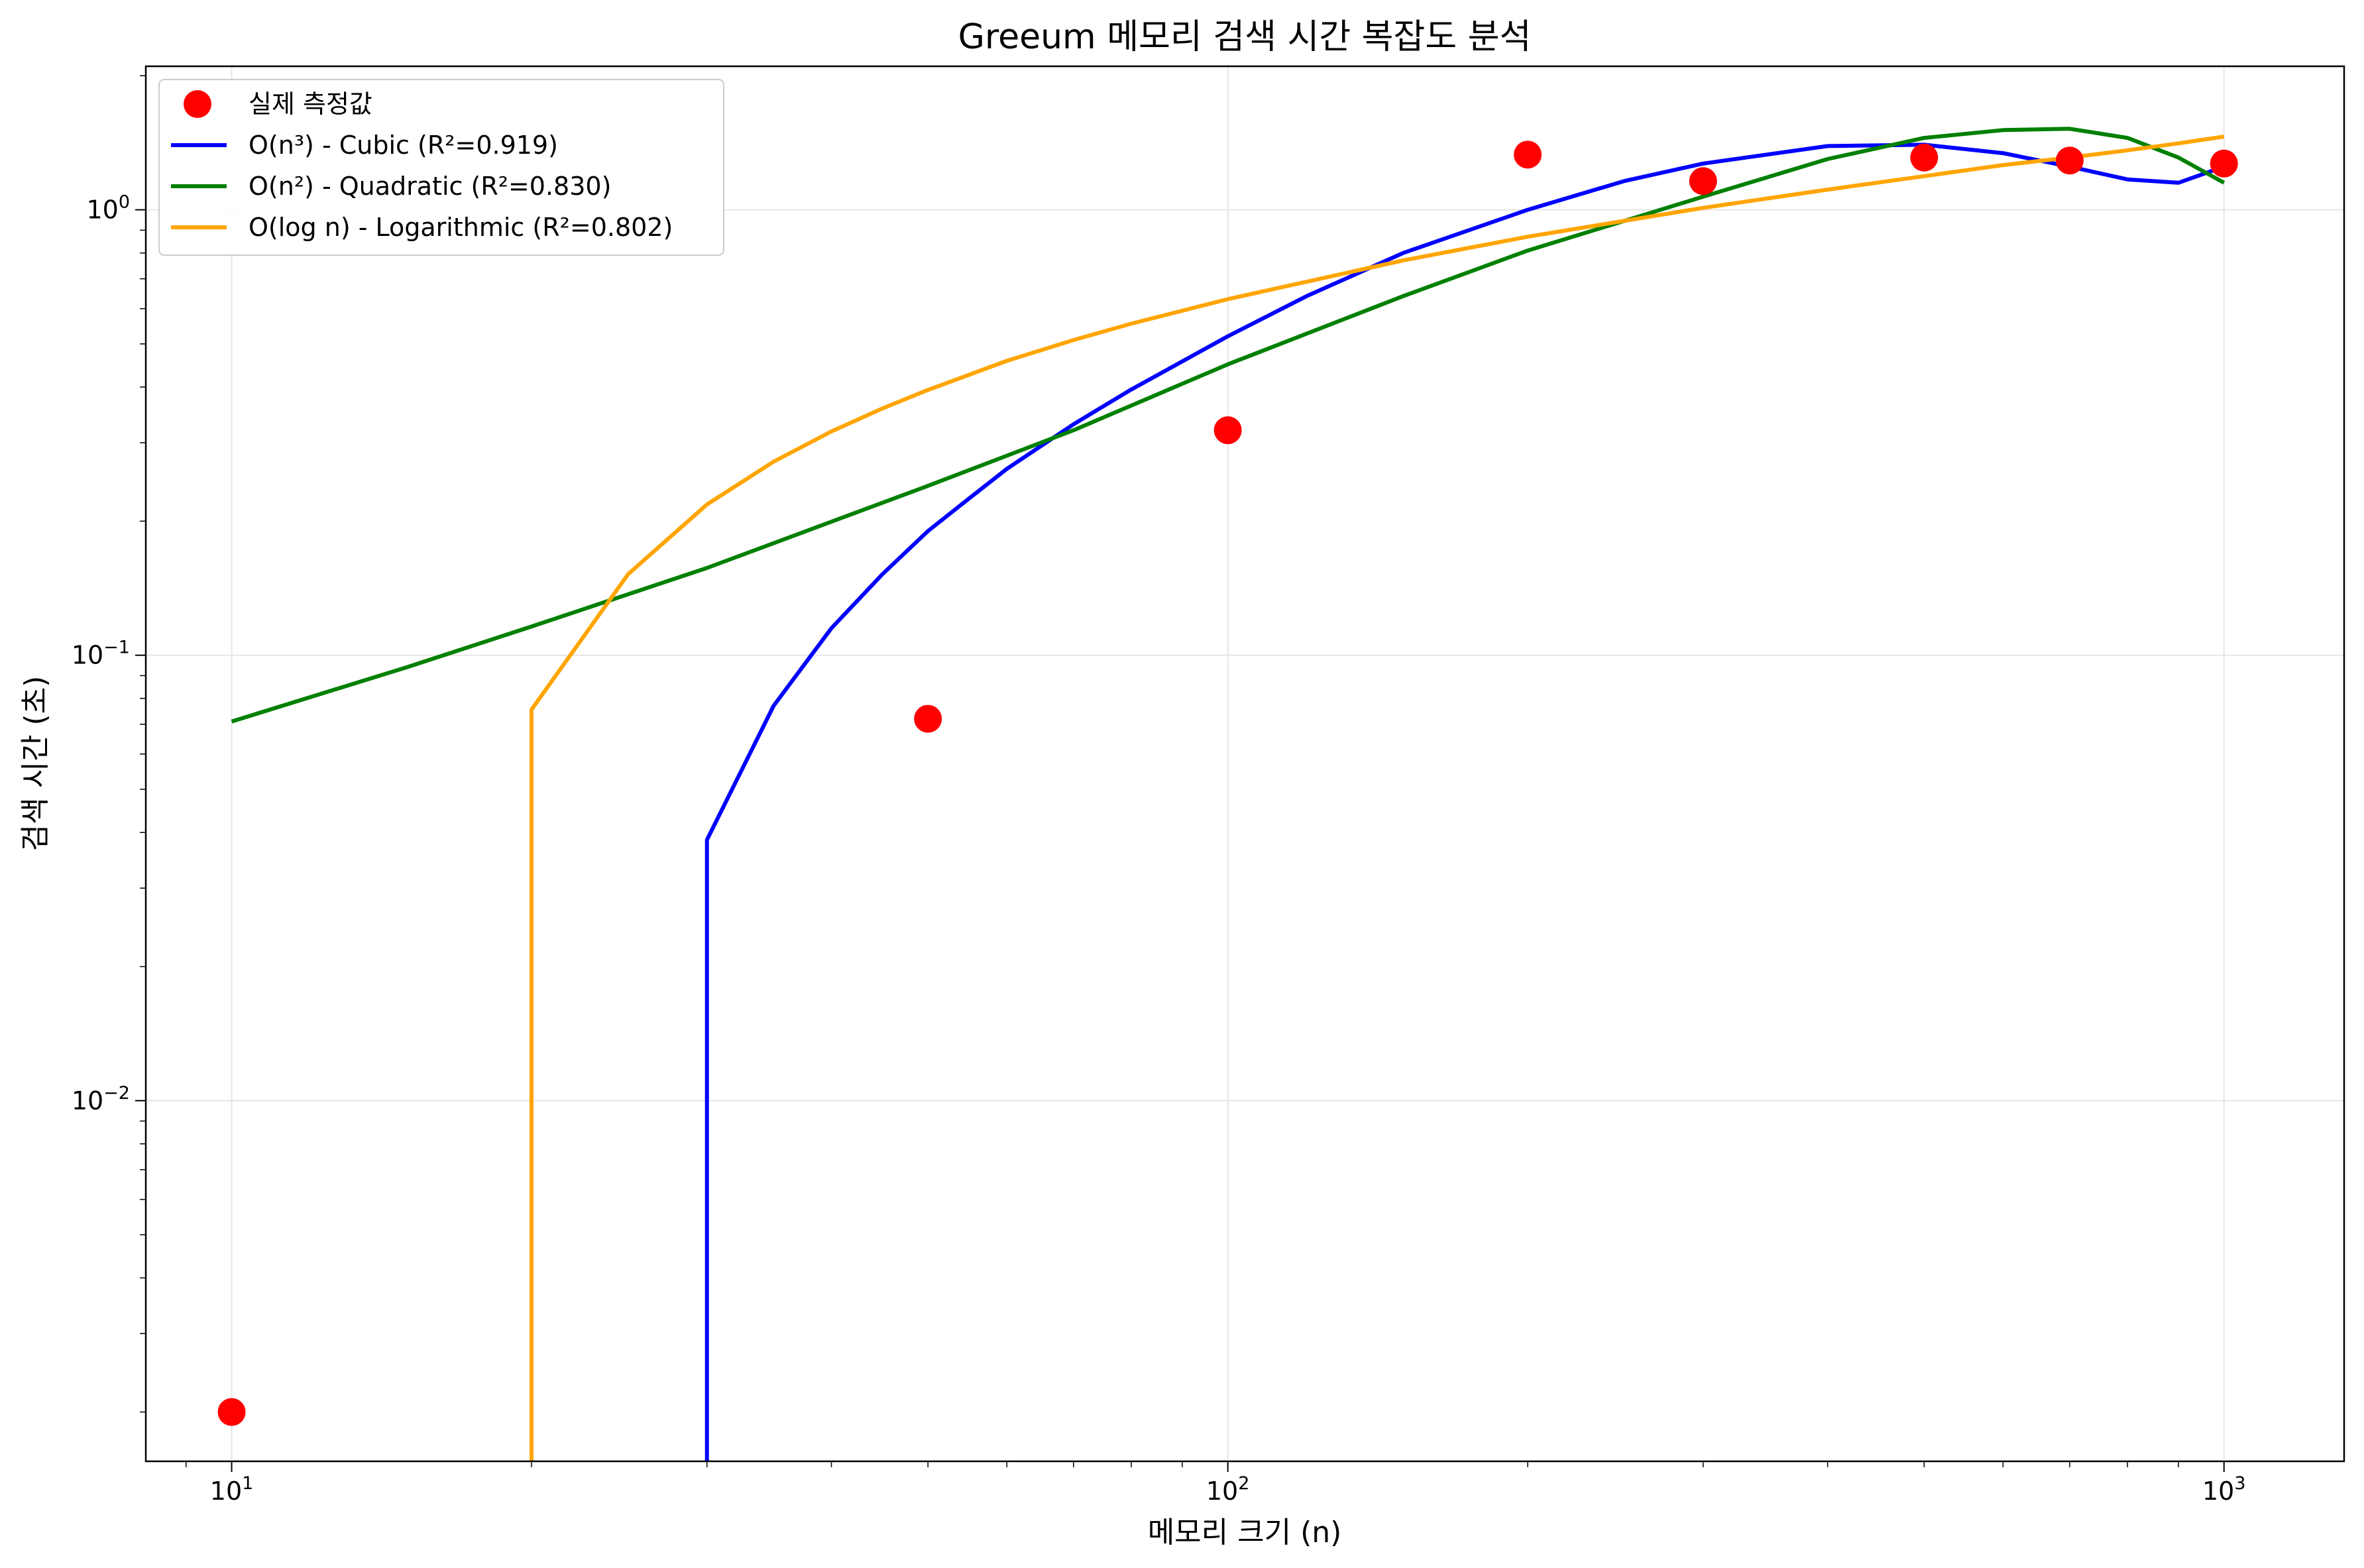 This screenshot has width=2364, height=1568. Describe the element at coordinates (108, 208) in the screenshot. I see `y-tick-label: 10⁰` at that location.